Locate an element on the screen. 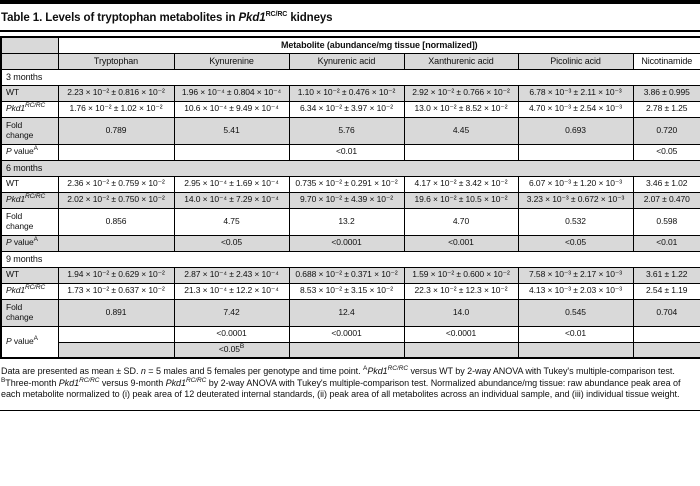 The image size is (700, 486). data-cell: 13.0 × 10⁻² ± 8.52 × 10⁻² is located at coordinates (461, 109).